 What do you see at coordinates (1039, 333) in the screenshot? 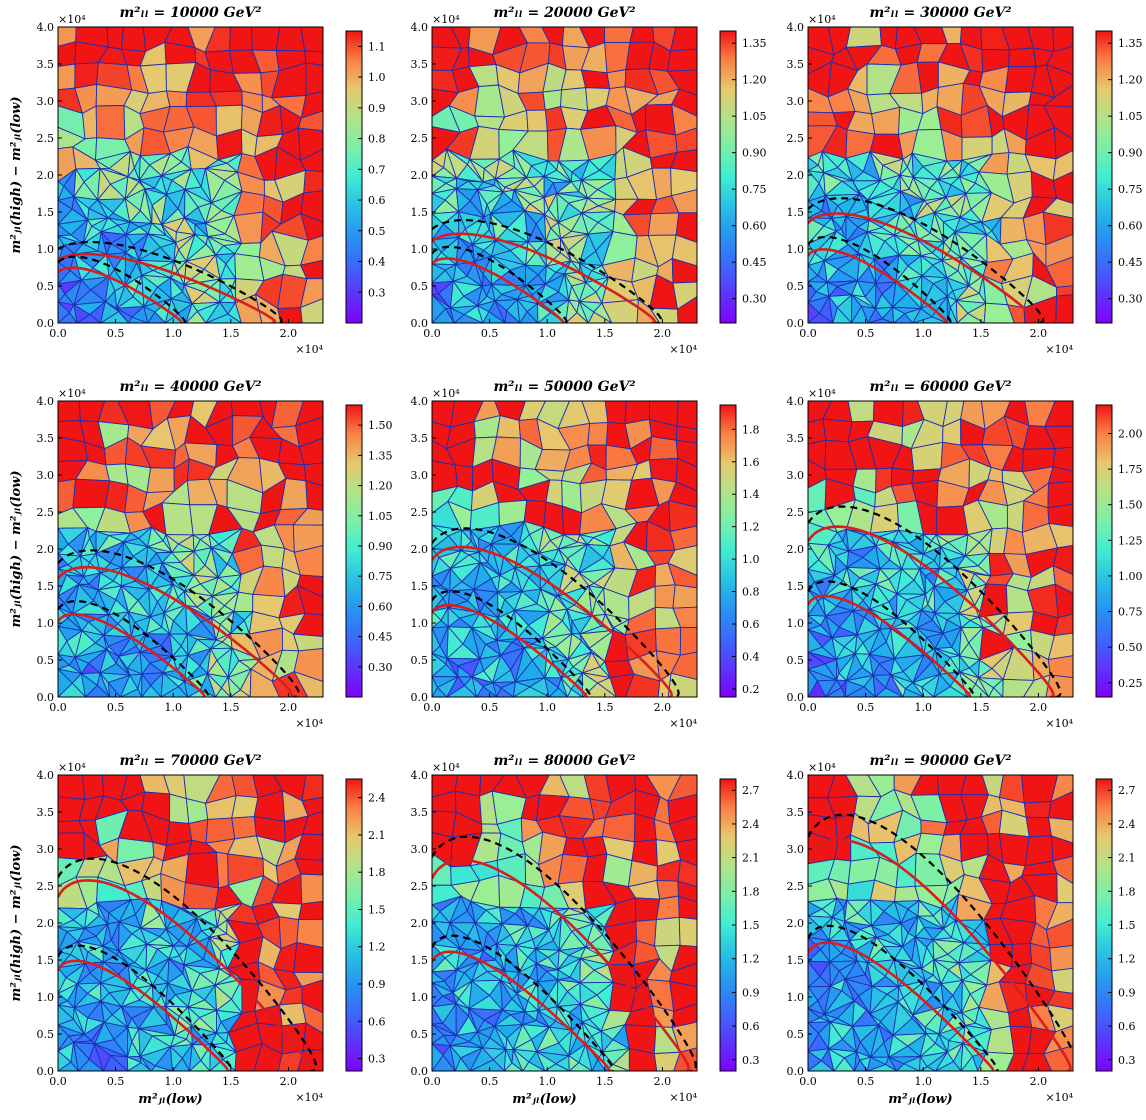
I see `x-tick-label: 2.0` at bounding box center [1039, 333].